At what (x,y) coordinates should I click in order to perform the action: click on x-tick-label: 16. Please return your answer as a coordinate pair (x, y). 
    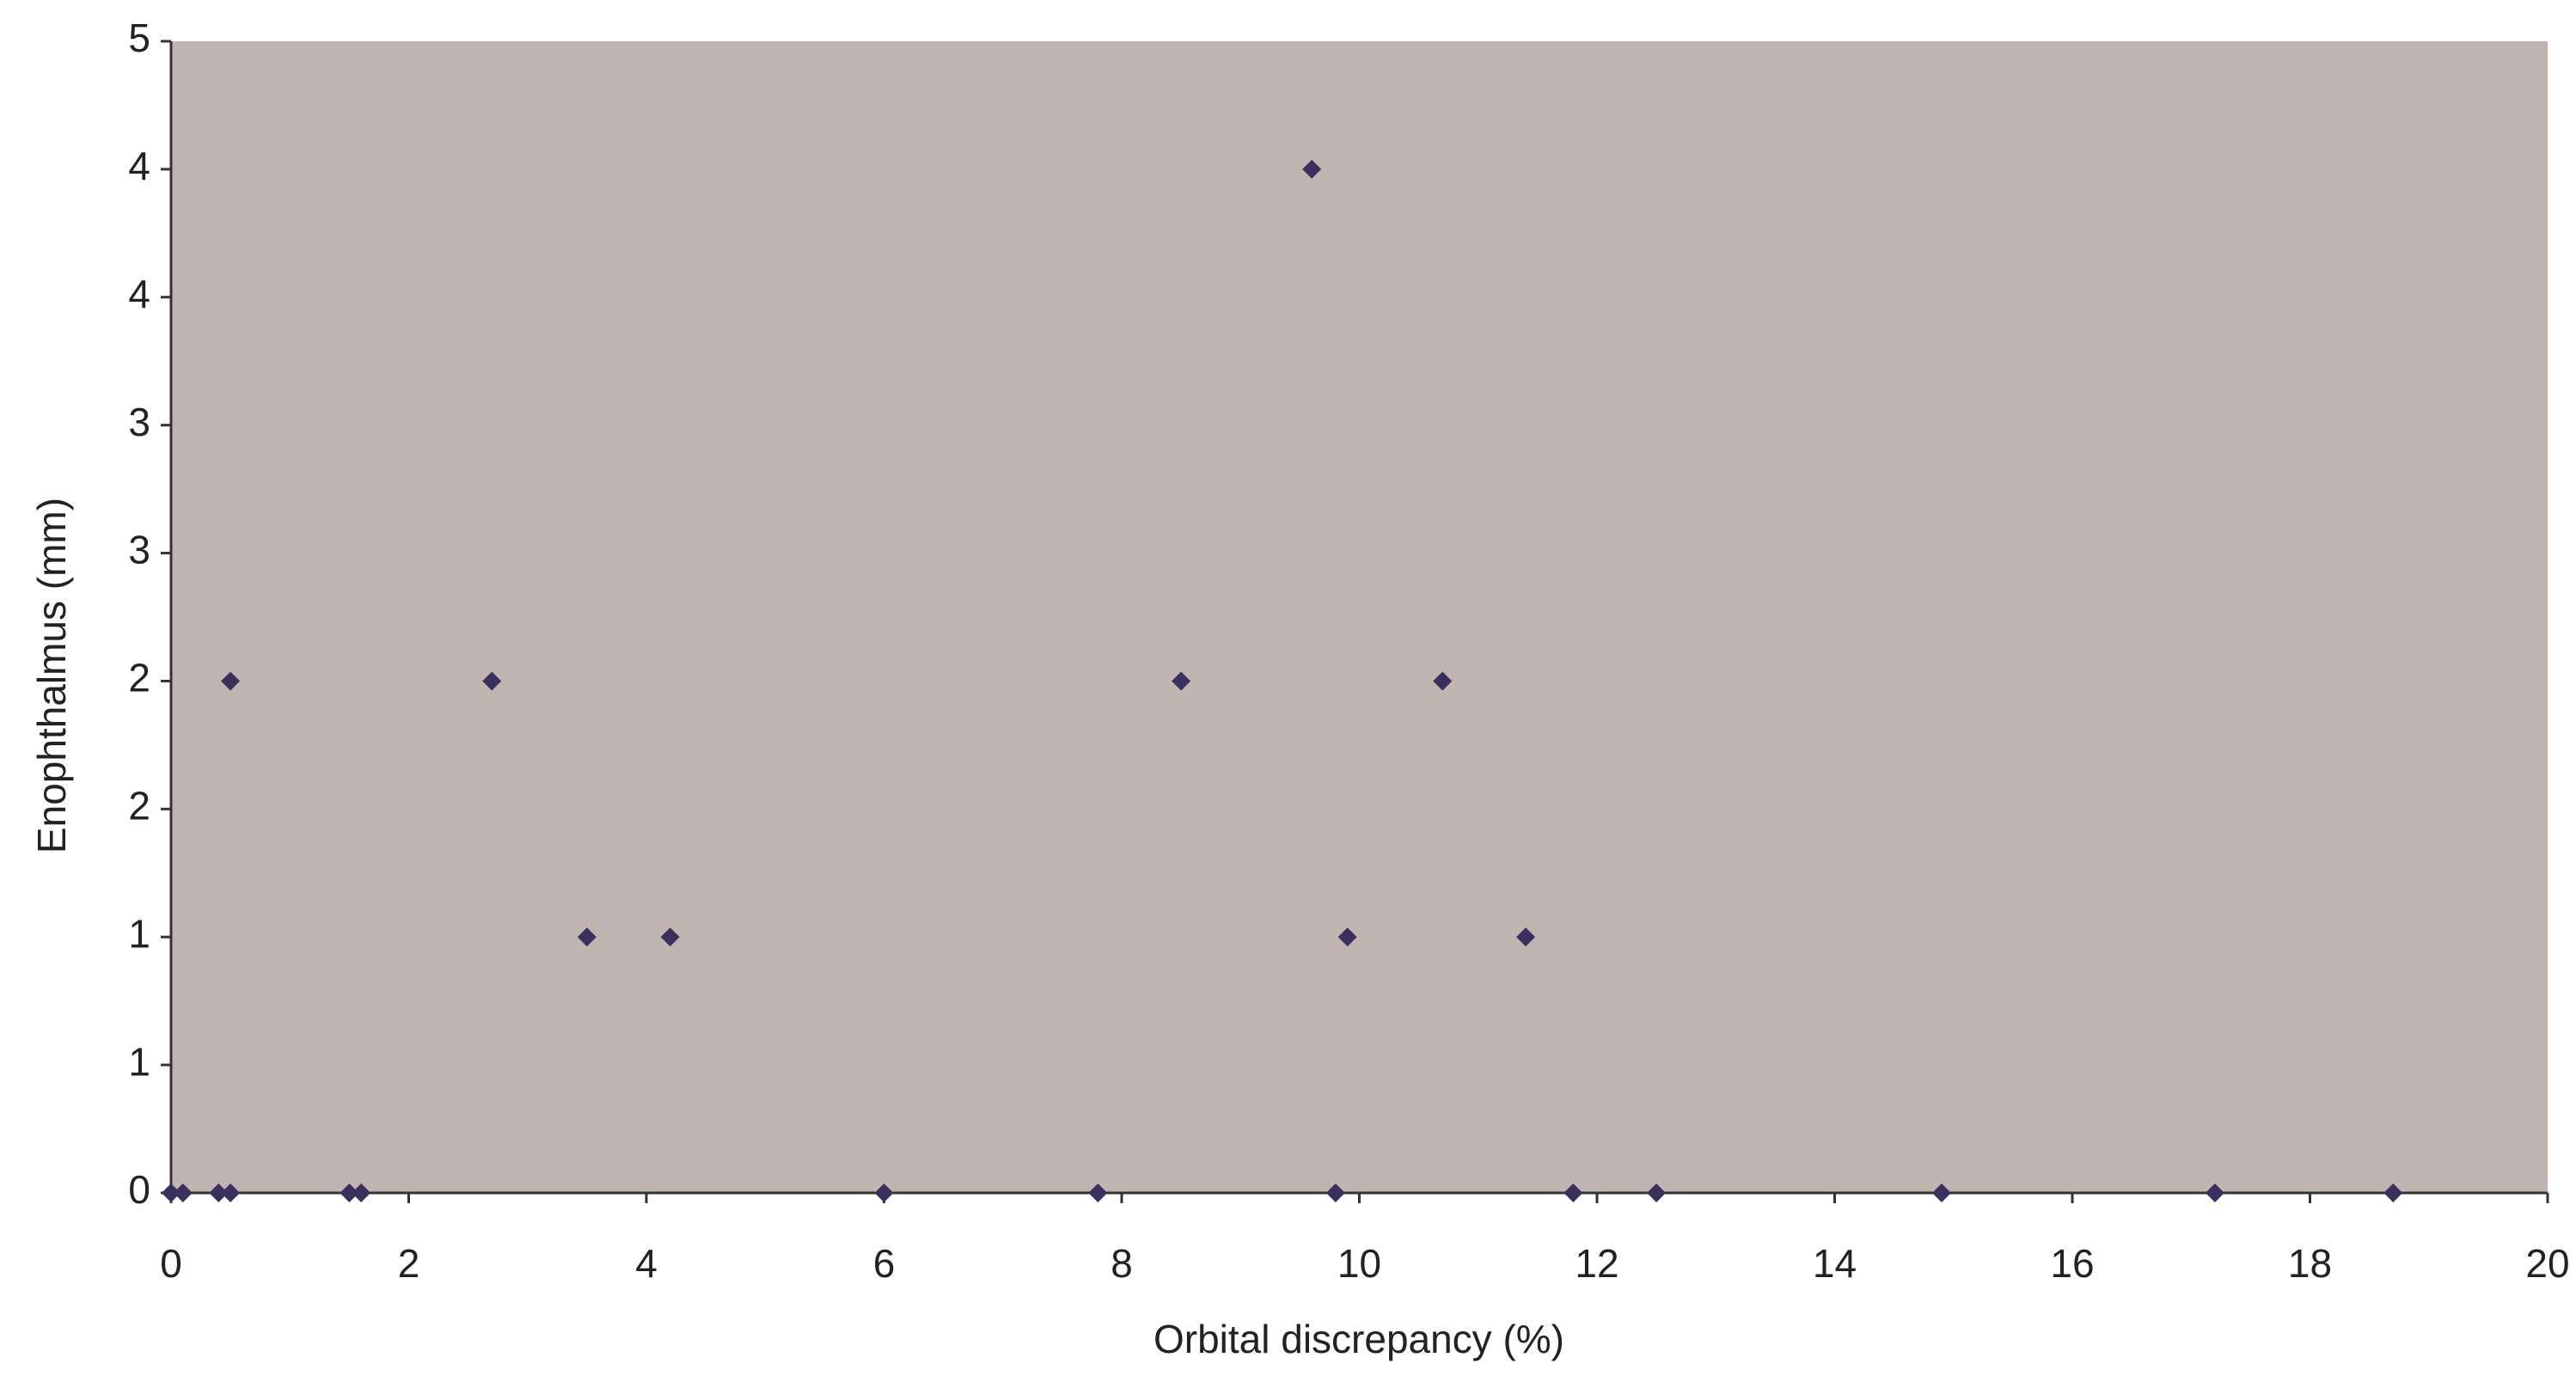
    Looking at the image, I should click on (2072, 1263).